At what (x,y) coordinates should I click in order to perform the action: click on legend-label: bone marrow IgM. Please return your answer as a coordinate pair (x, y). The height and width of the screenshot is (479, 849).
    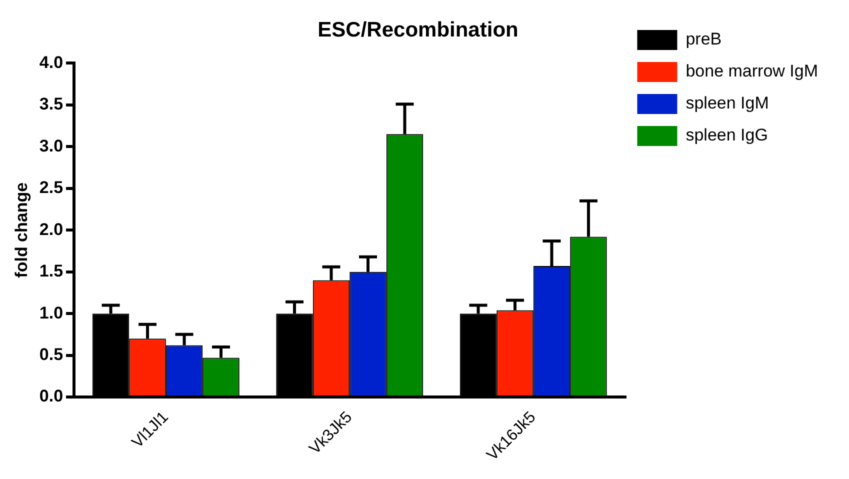
    Looking at the image, I should click on (752, 71).